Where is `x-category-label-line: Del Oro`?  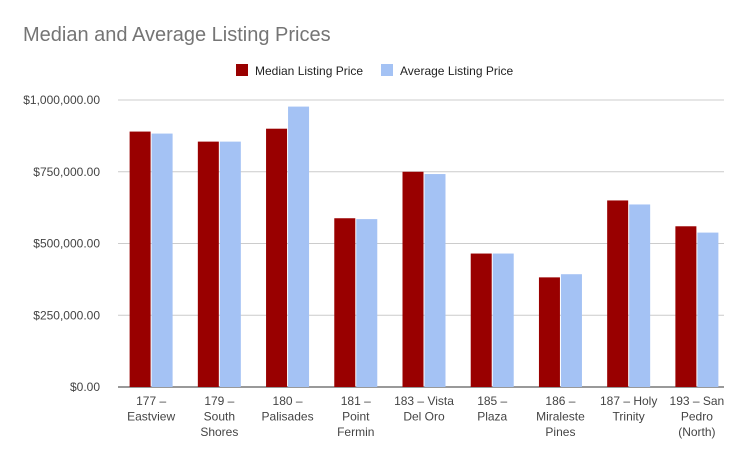 x-category-label-line: Del Oro is located at coordinates (424, 417).